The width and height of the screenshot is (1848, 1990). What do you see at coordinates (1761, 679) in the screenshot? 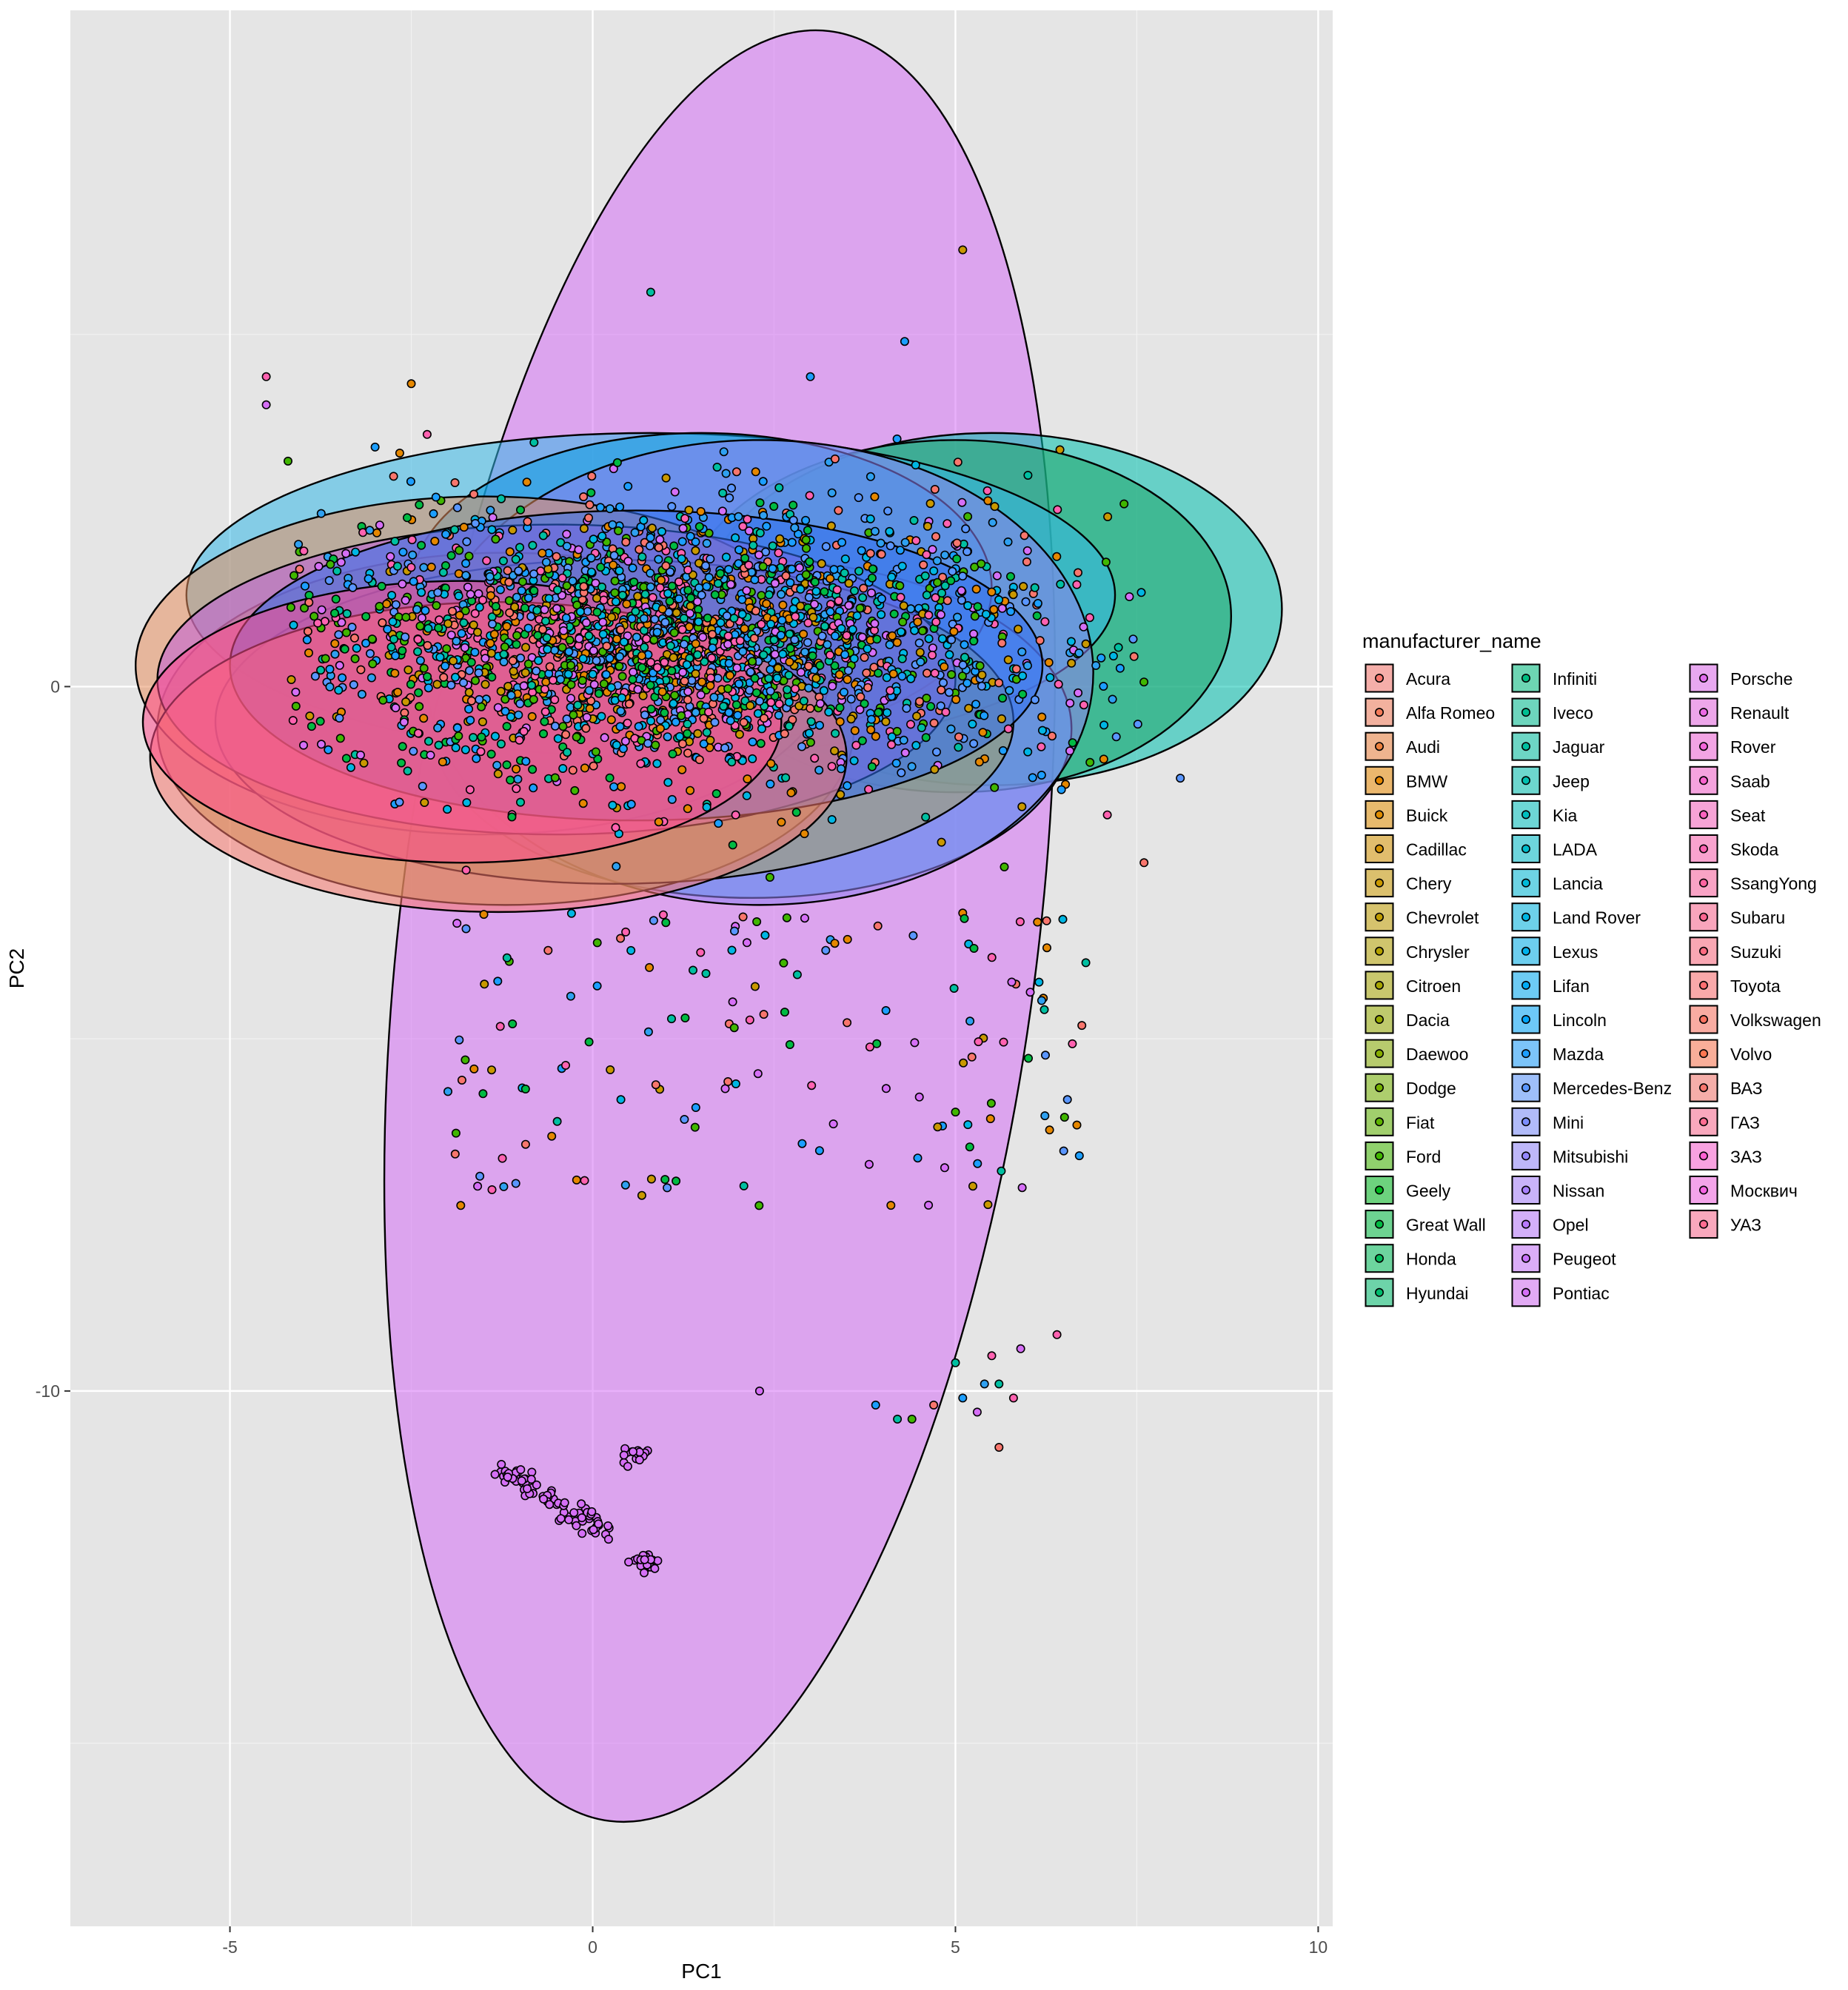
I see `legend-label: Porsche` at bounding box center [1761, 679].